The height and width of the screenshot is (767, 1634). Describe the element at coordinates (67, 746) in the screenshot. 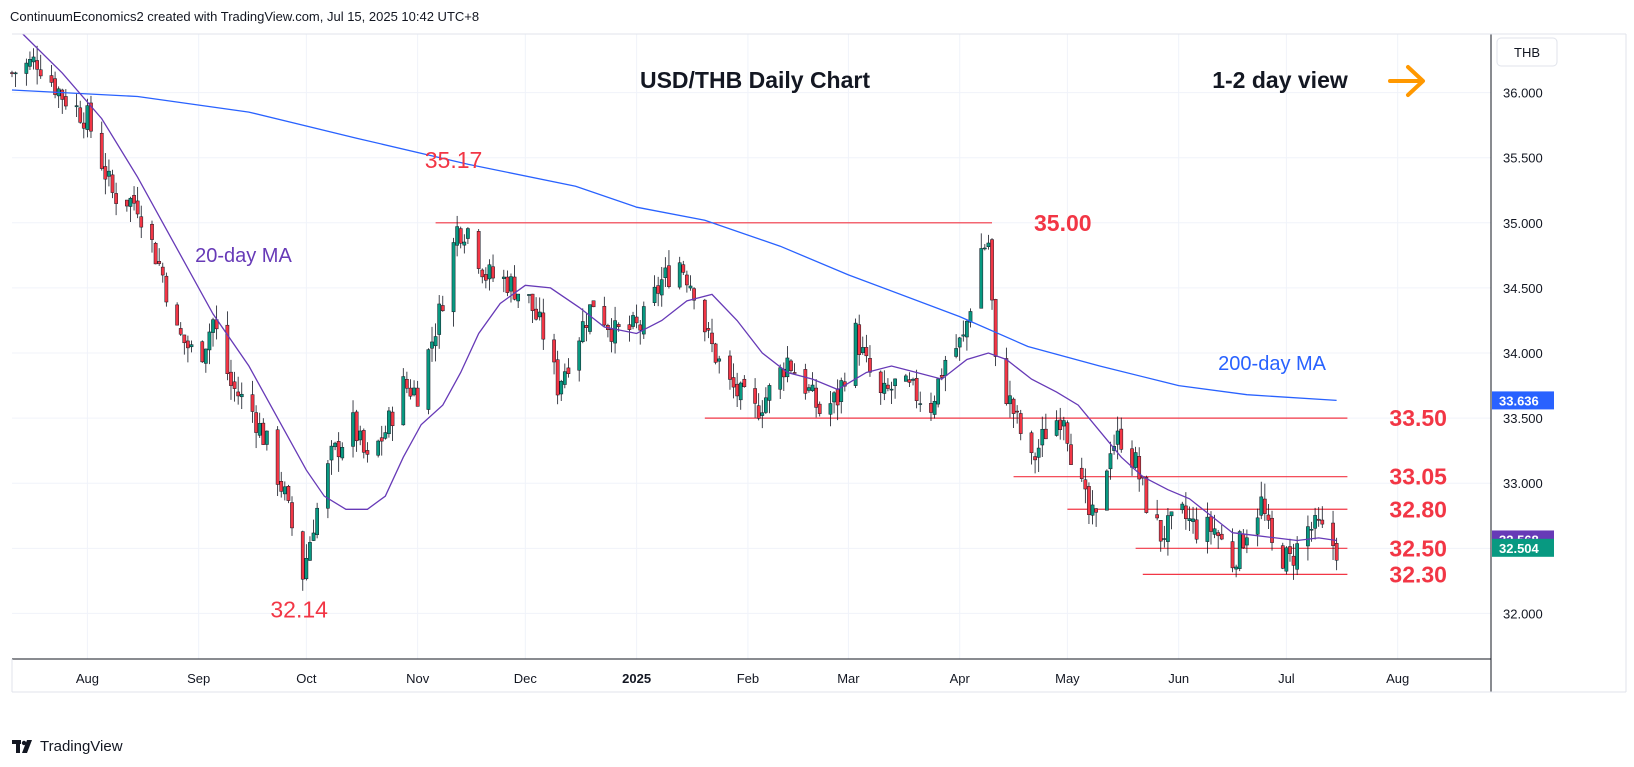

I see `tradingview-logo: TradingView` at that location.